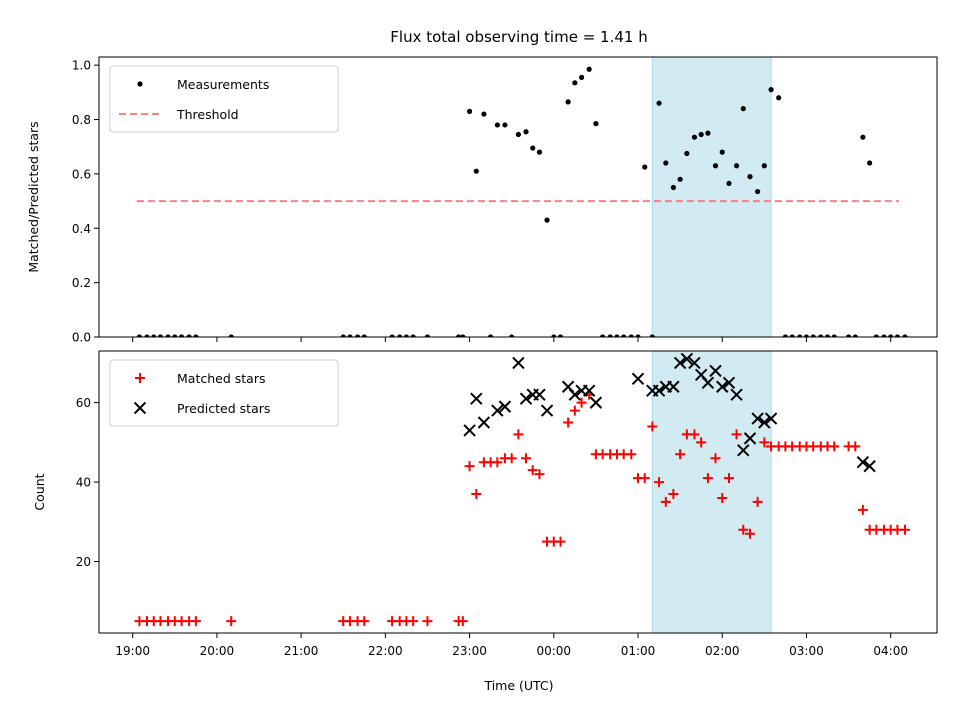 This screenshot has width=960, height=720. Describe the element at coordinates (81, 174) in the screenshot. I see `y-tick-label: 0.6` at that location.